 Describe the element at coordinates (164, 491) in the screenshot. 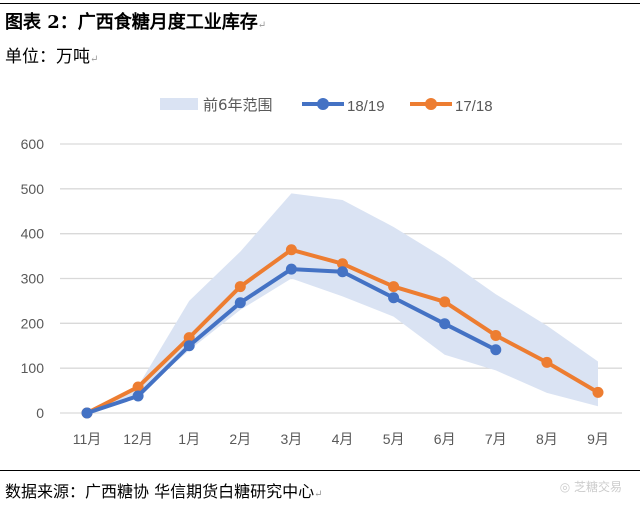

I see `source-note: 数据来源：广西糖协 华信期货白糖研究中心↵` at that location.